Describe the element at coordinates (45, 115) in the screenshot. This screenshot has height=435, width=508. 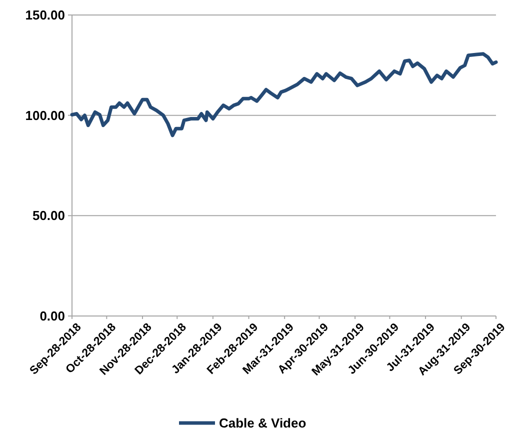
I see `y-tick-label: 100.00` at that location.